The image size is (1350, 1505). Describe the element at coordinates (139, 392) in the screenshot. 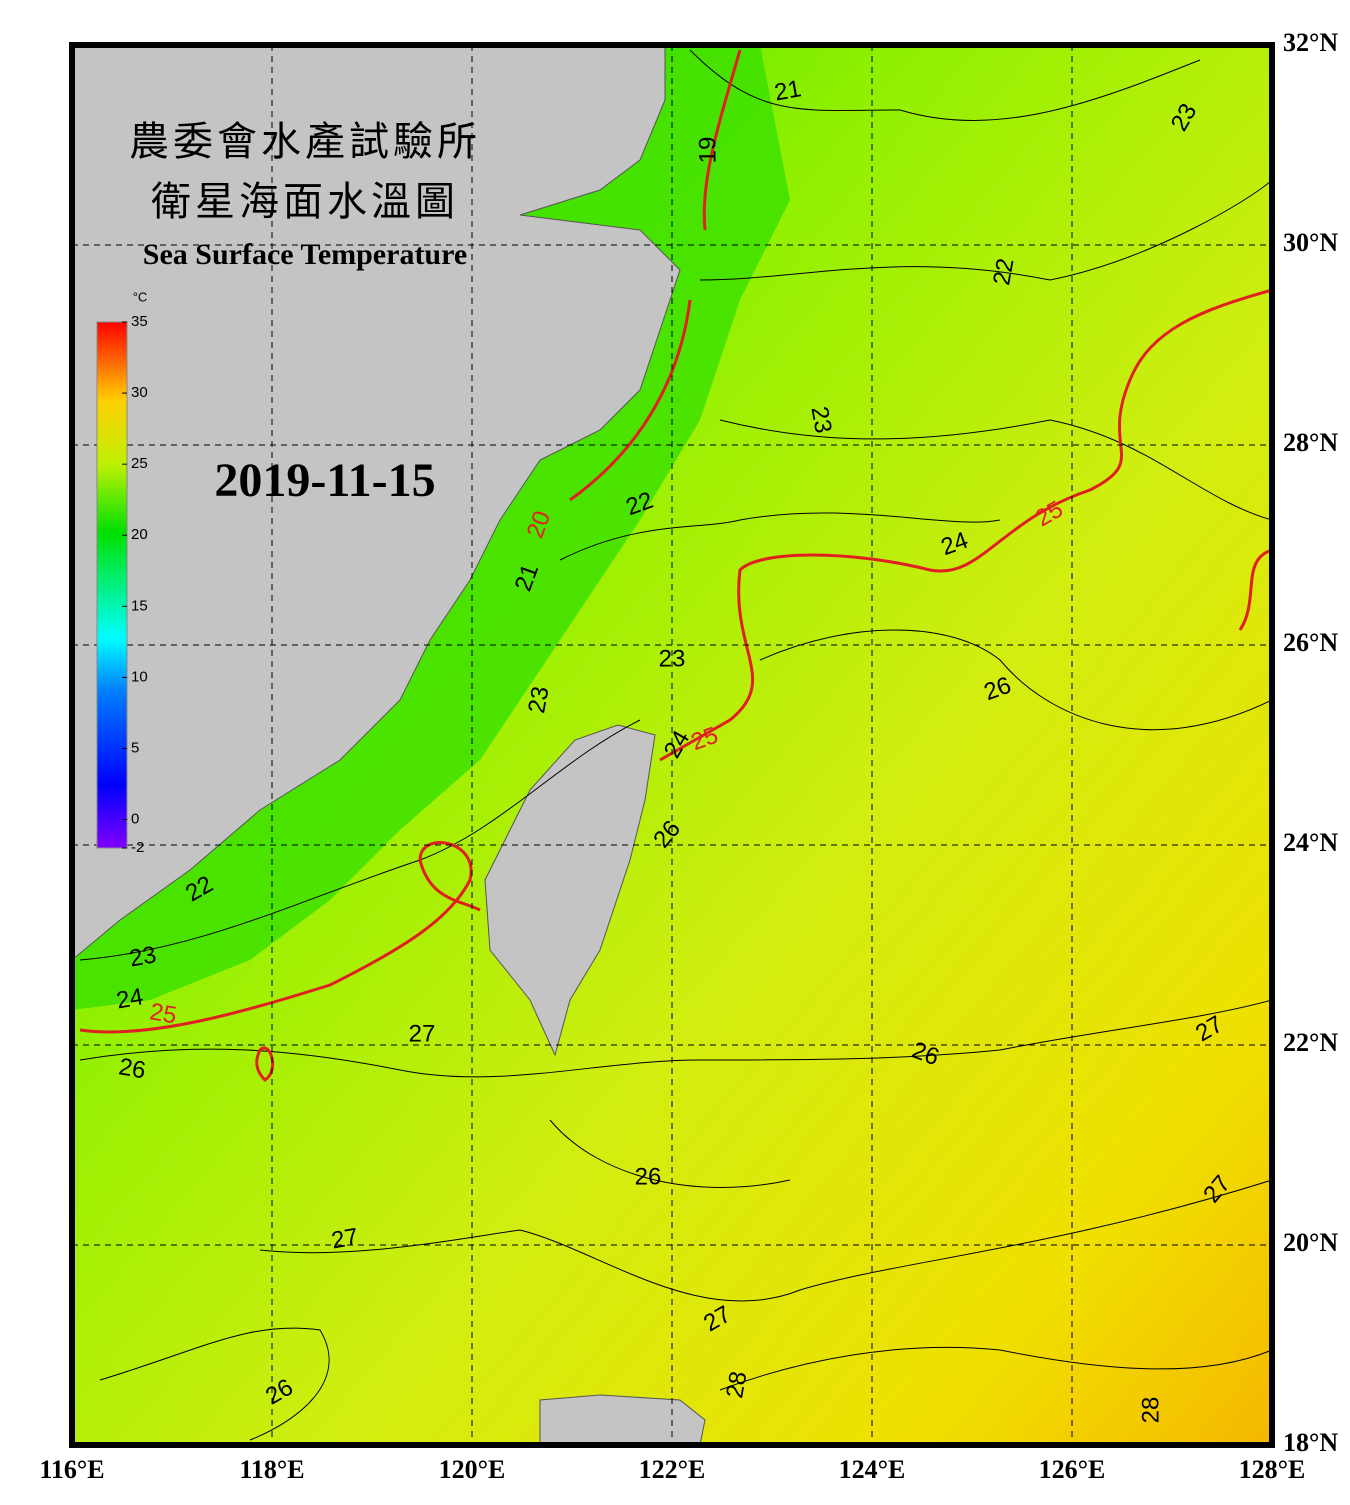

I see `colorbar-tick-label: 30` at that location.